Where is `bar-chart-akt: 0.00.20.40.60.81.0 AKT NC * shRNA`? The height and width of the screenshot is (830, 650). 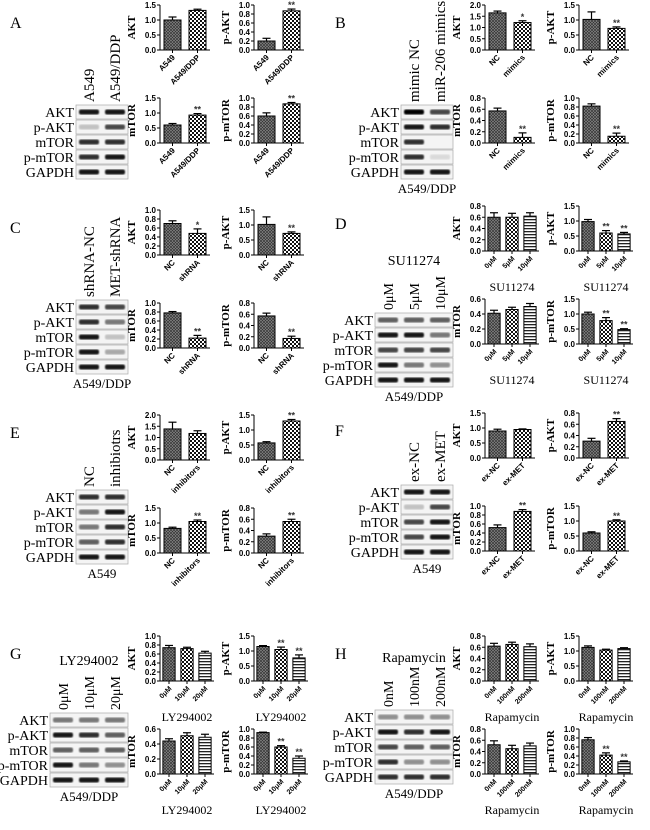 bar-chart-akt: 0.00.20.40.60.81.0 AKT NC * shRNA is located at coordinates (168, 244).